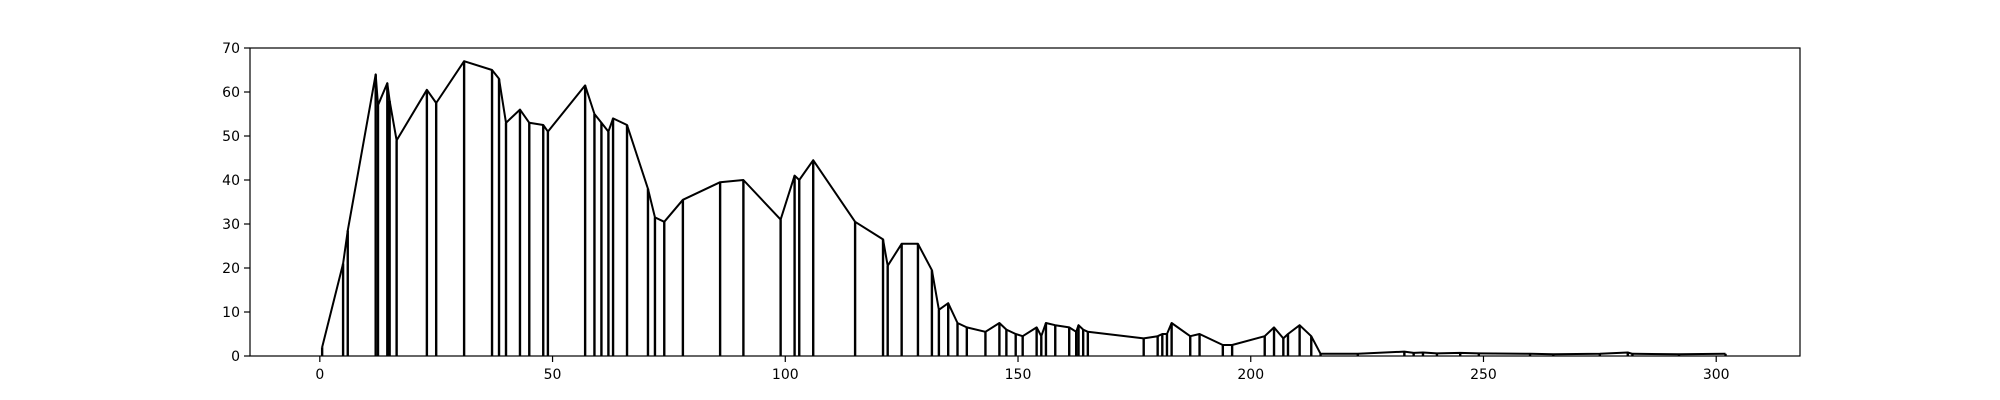 This screenshot has height=400, width=2000. Describe the element at coordinates (553, 375) in the screenshot. I see `x-tick-label: 50` at that location.